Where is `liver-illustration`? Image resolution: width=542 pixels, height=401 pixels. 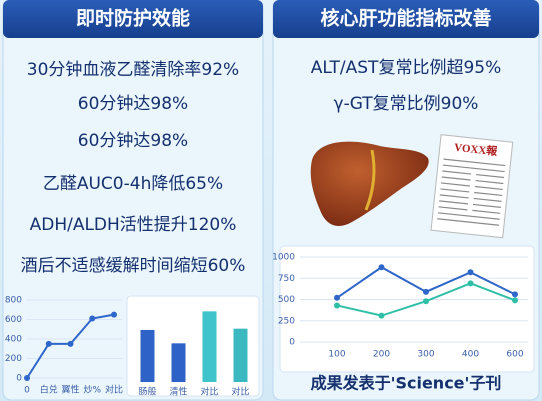
liver-illustration is located at coordinates (369, 183).